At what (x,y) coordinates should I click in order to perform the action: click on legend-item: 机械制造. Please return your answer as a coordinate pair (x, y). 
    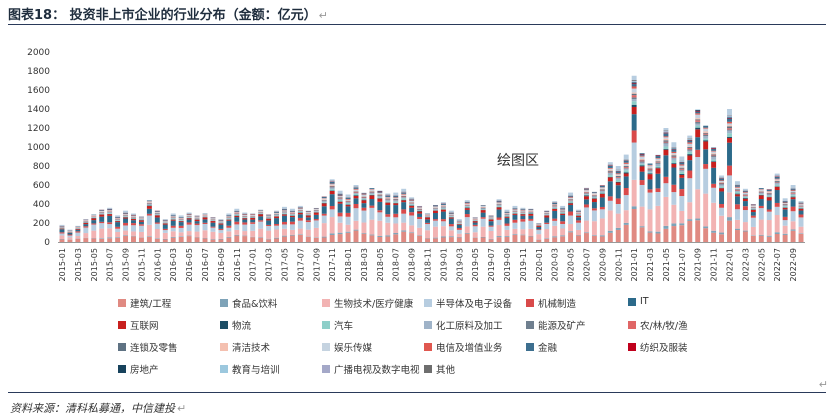
    Looking at the image, I should click on (551, 303).